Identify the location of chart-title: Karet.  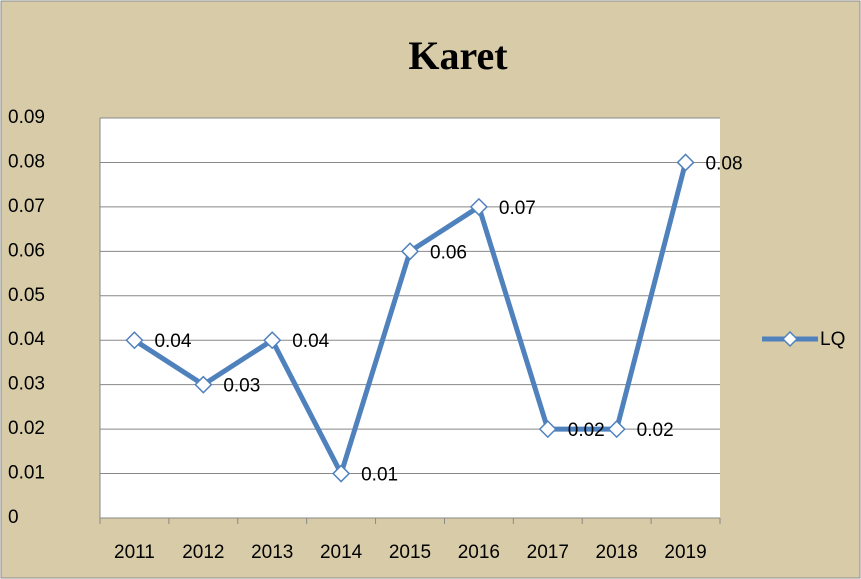
(458, 55).